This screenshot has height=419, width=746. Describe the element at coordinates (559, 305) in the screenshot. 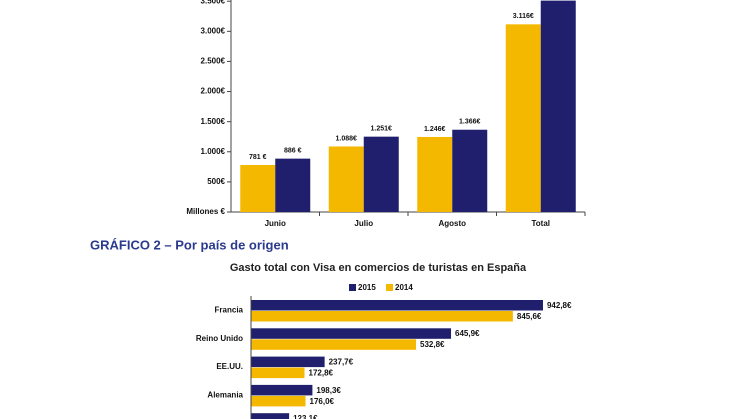

I see `data-label: 942,8€` at that location.